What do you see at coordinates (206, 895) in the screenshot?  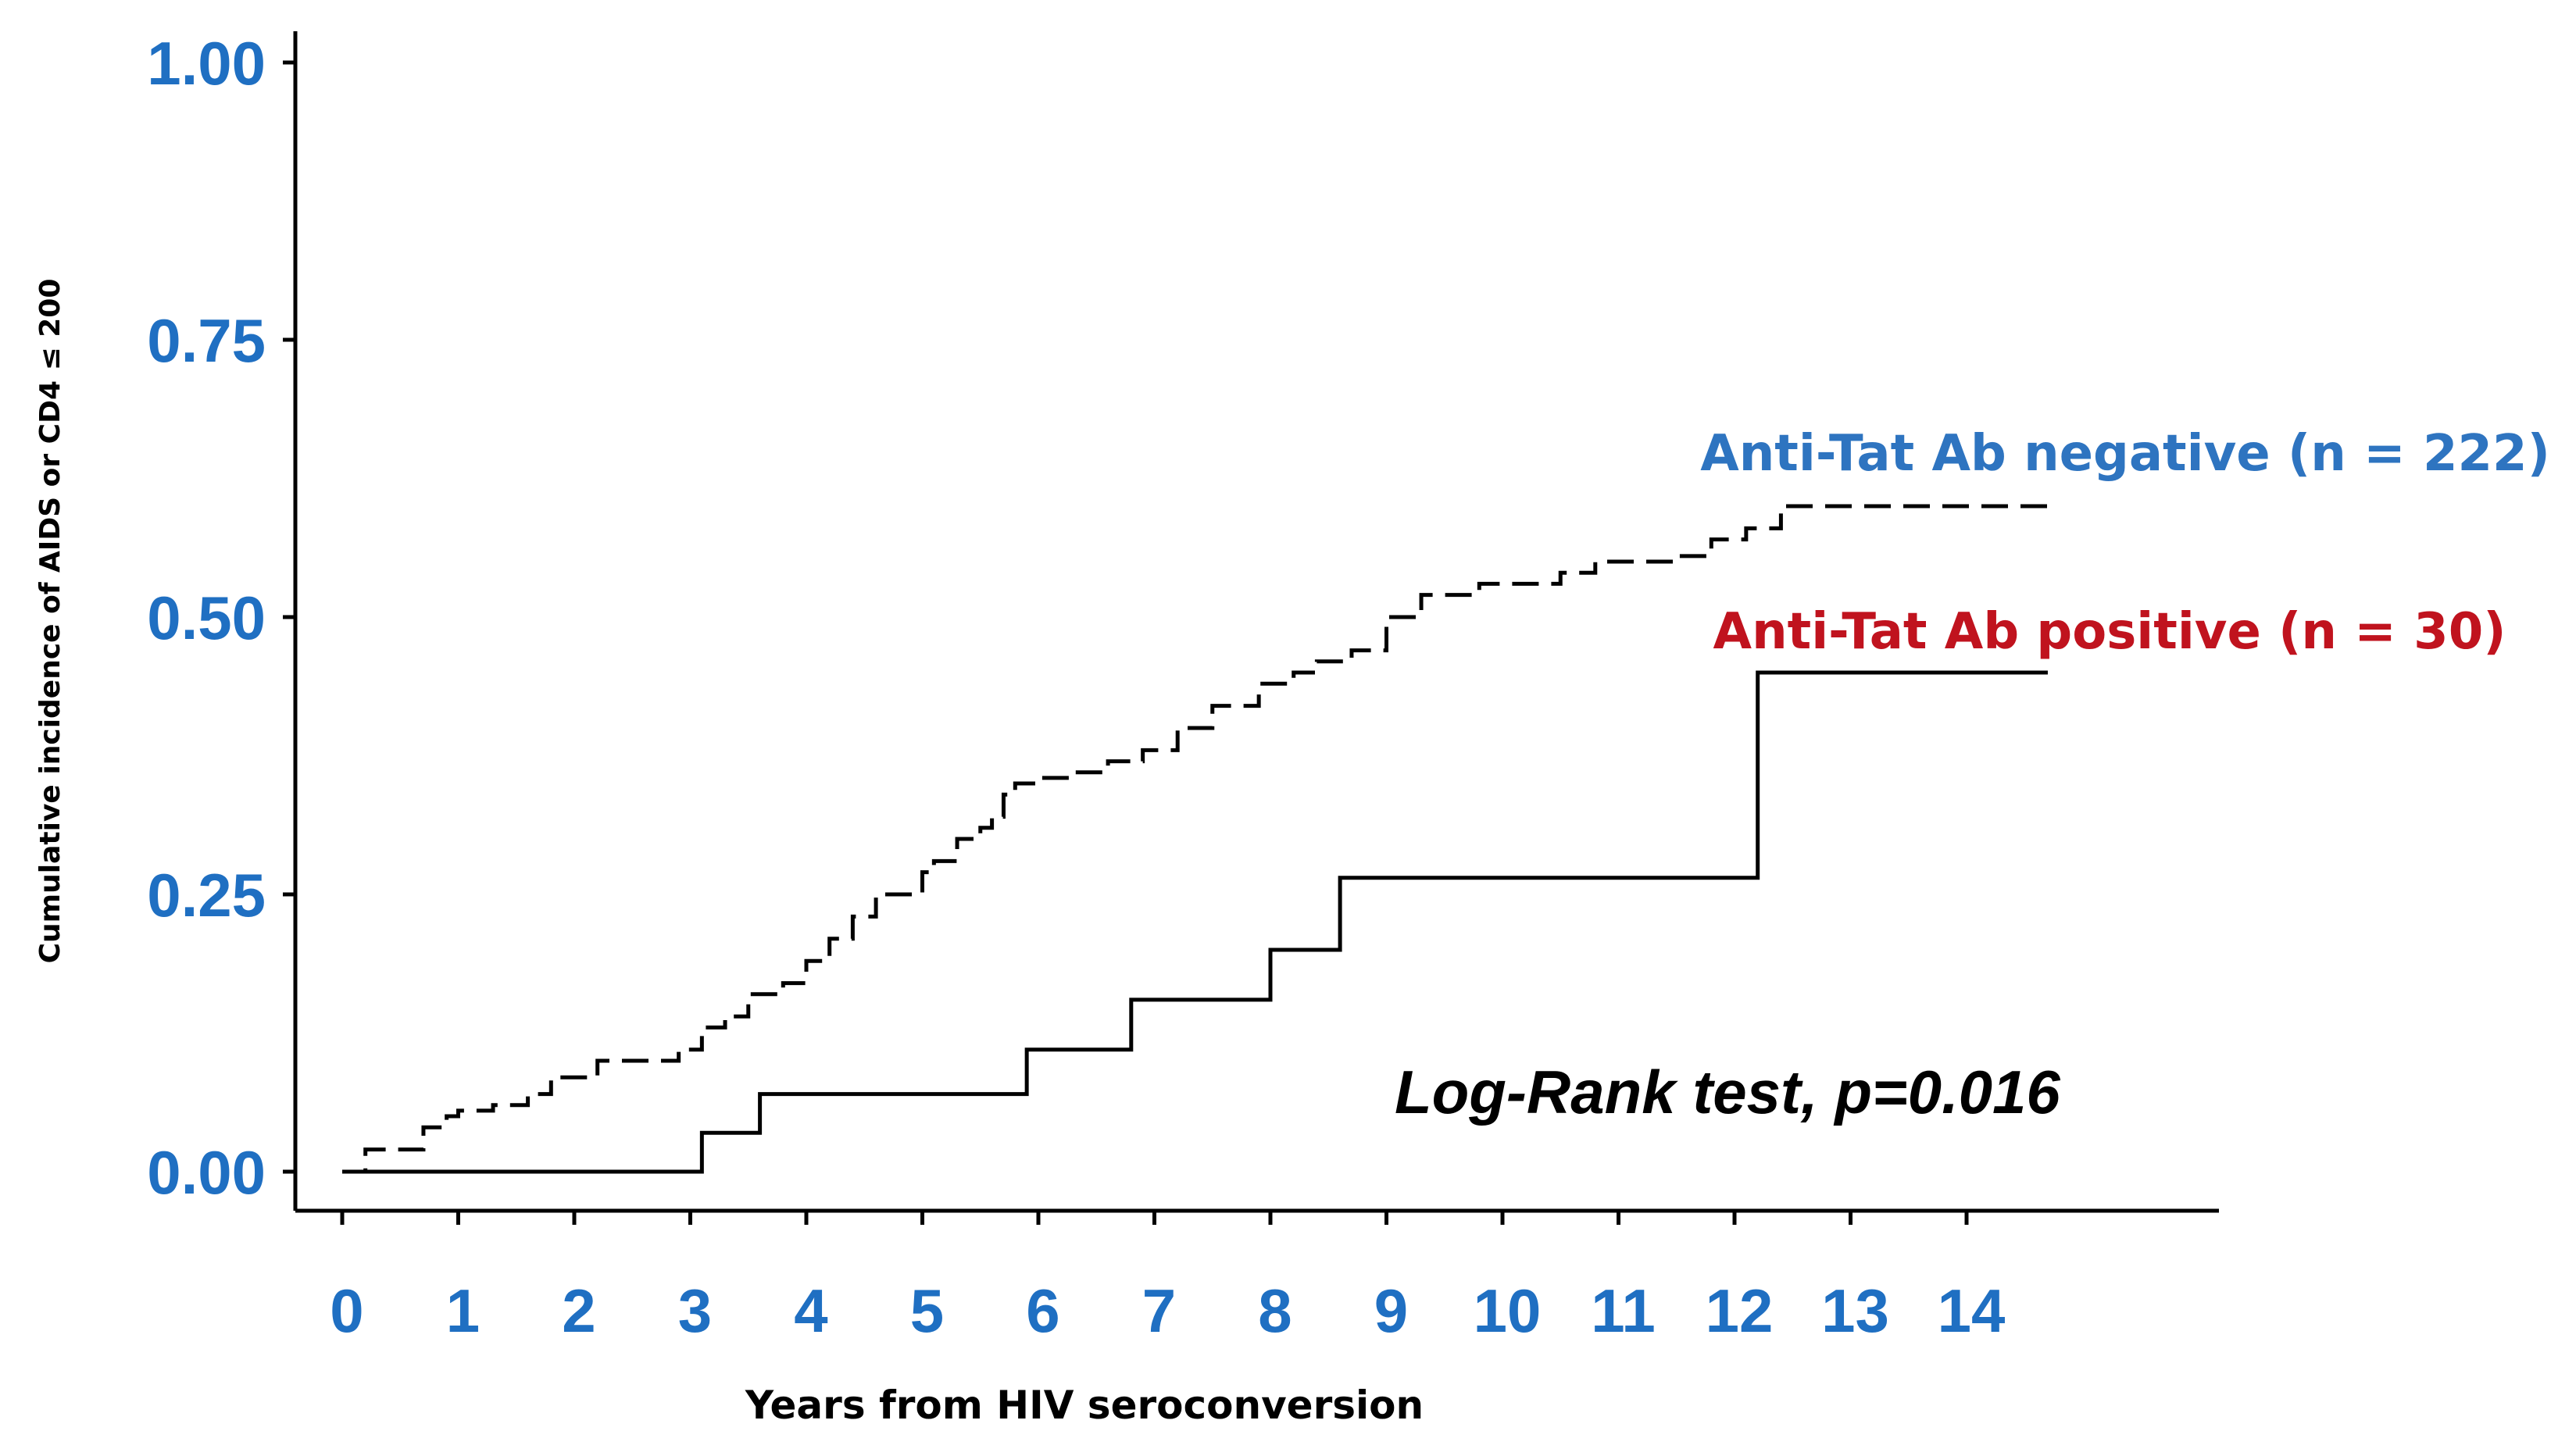 I see `y-tick-label: 0.25` at bounding box center [206, 895].